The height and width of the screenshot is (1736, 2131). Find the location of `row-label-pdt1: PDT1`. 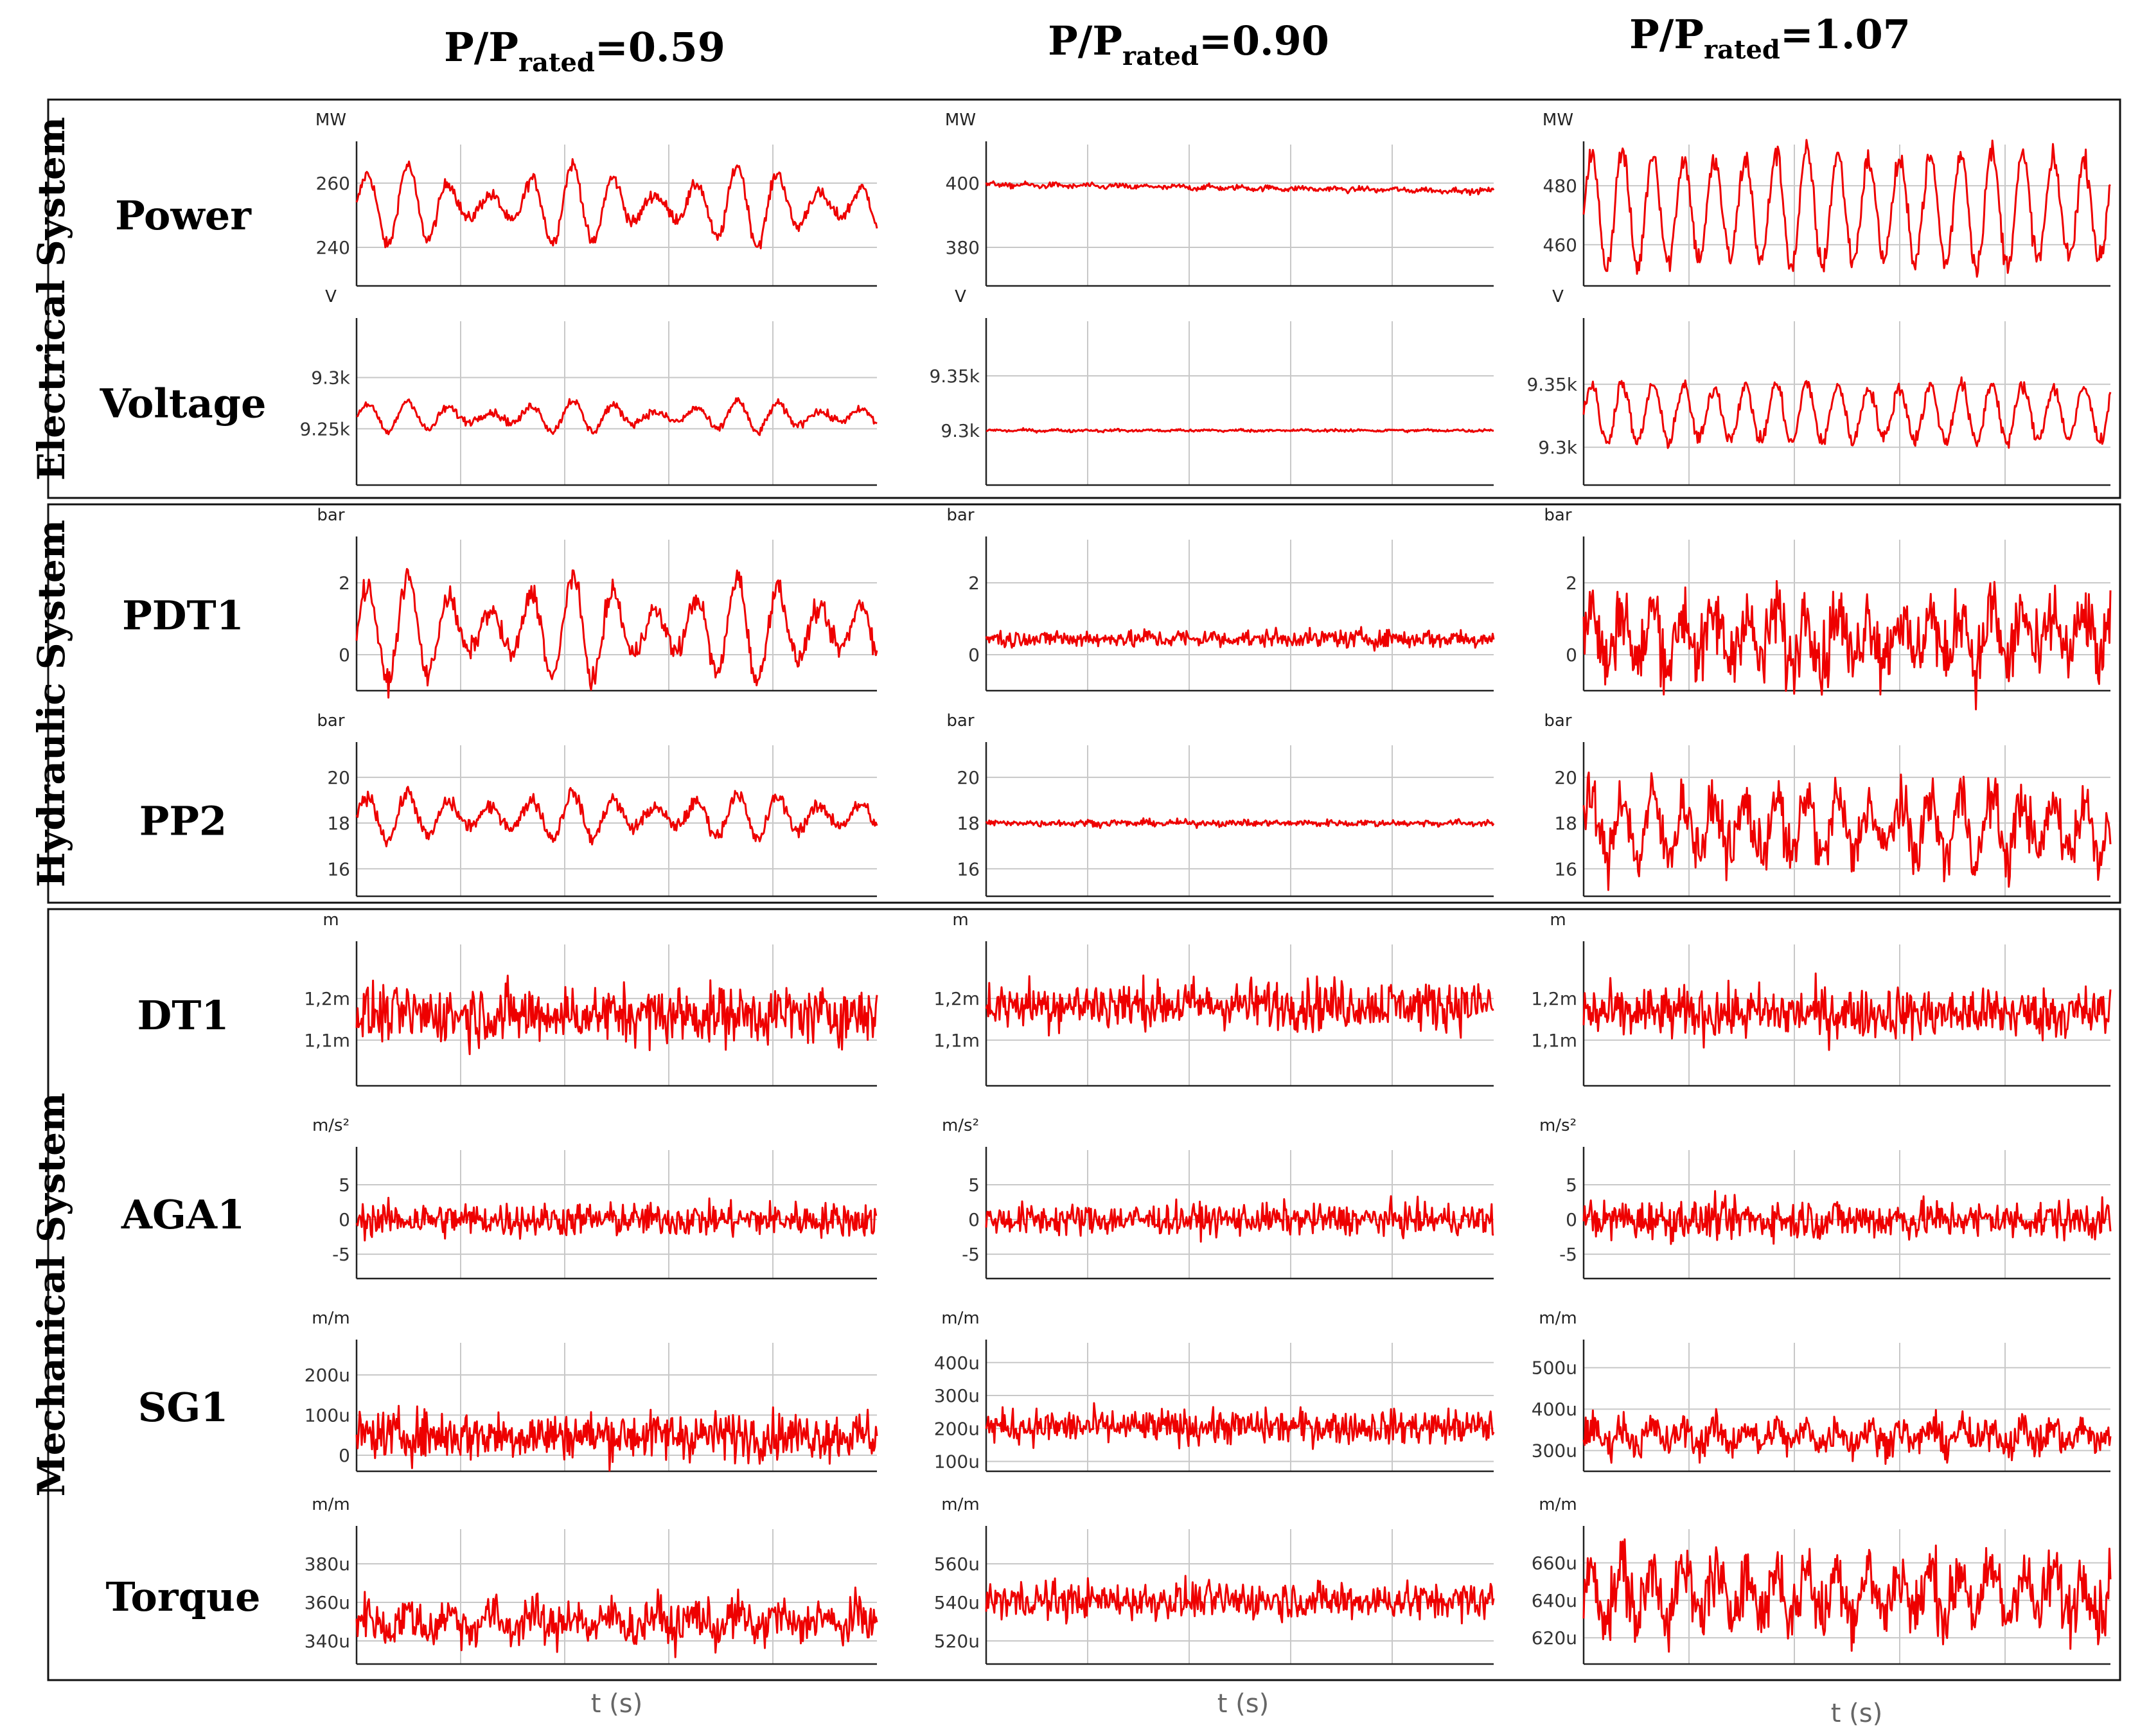

row-label-pdt1: PDT1 is located at coordinates (183, 615).